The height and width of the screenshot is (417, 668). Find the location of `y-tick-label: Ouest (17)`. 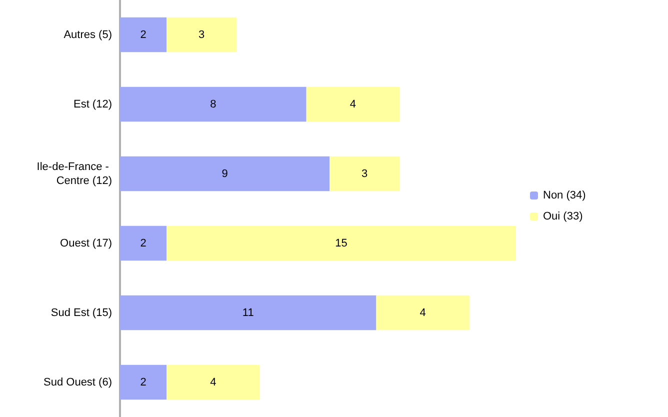

y-tick-label: Ouest (17) is located at coordinates (86, 243).